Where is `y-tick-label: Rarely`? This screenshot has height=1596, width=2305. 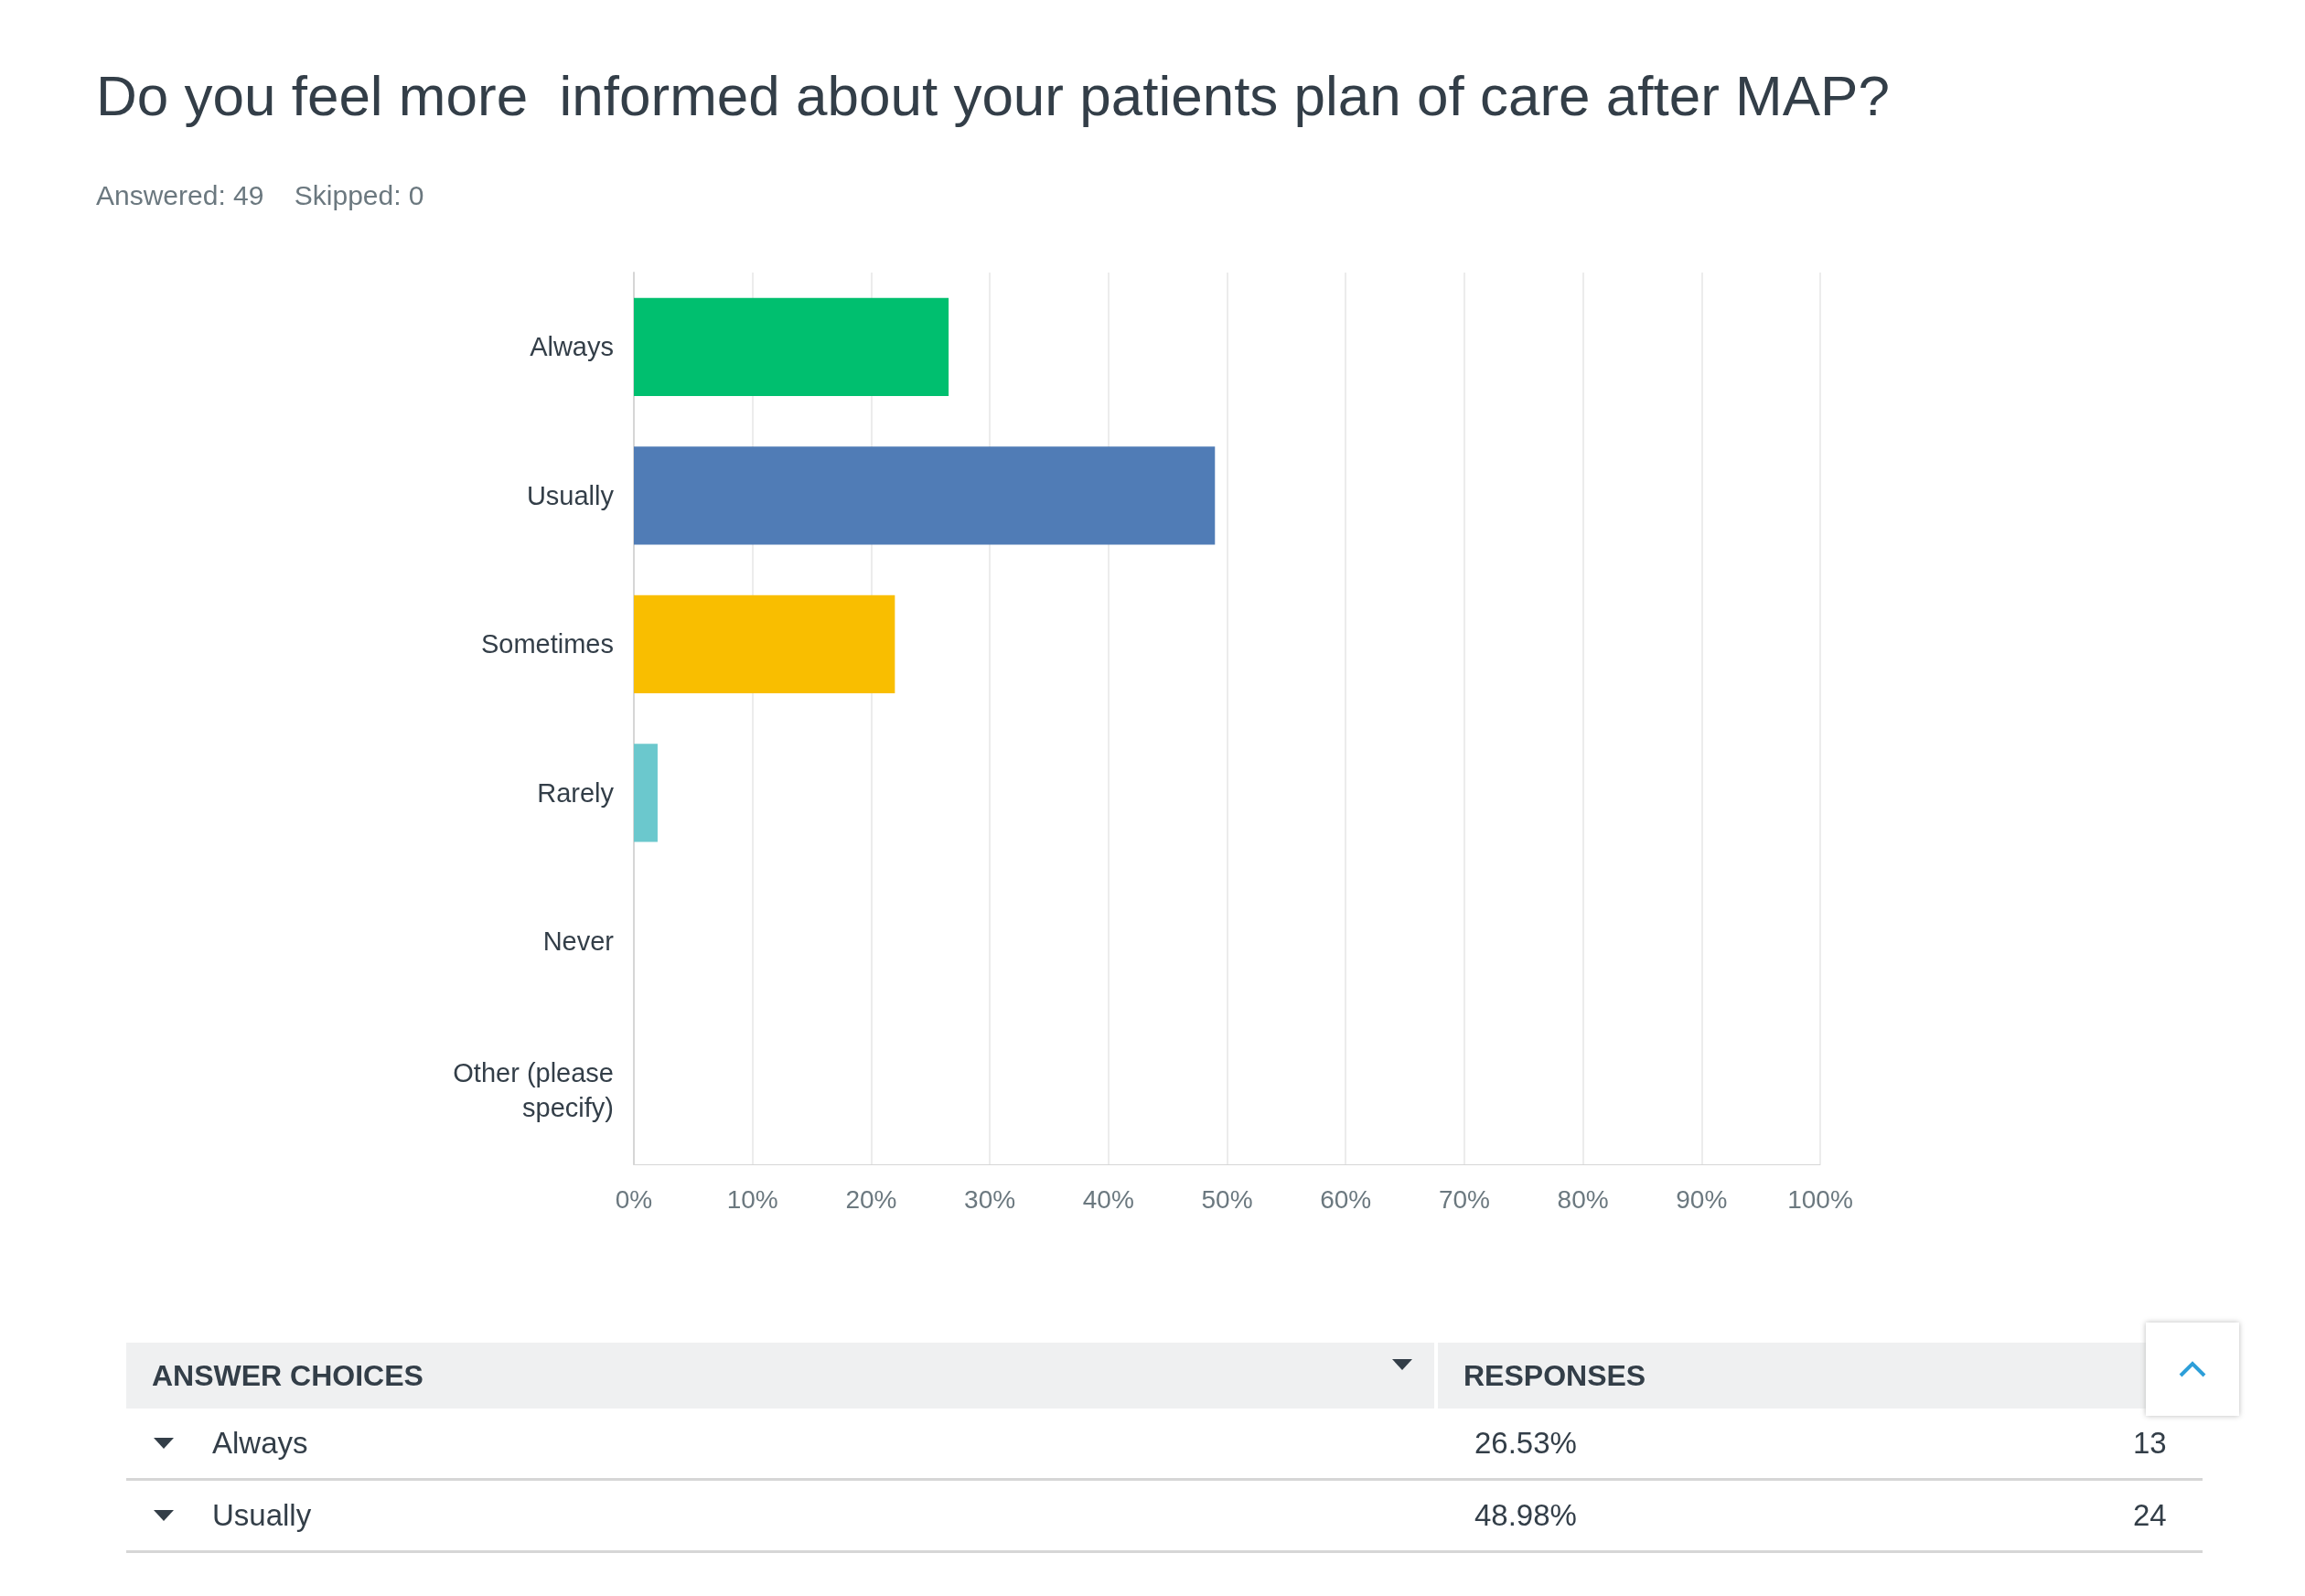
y-tick-label: Rarely is located at coordinates (576, 792).